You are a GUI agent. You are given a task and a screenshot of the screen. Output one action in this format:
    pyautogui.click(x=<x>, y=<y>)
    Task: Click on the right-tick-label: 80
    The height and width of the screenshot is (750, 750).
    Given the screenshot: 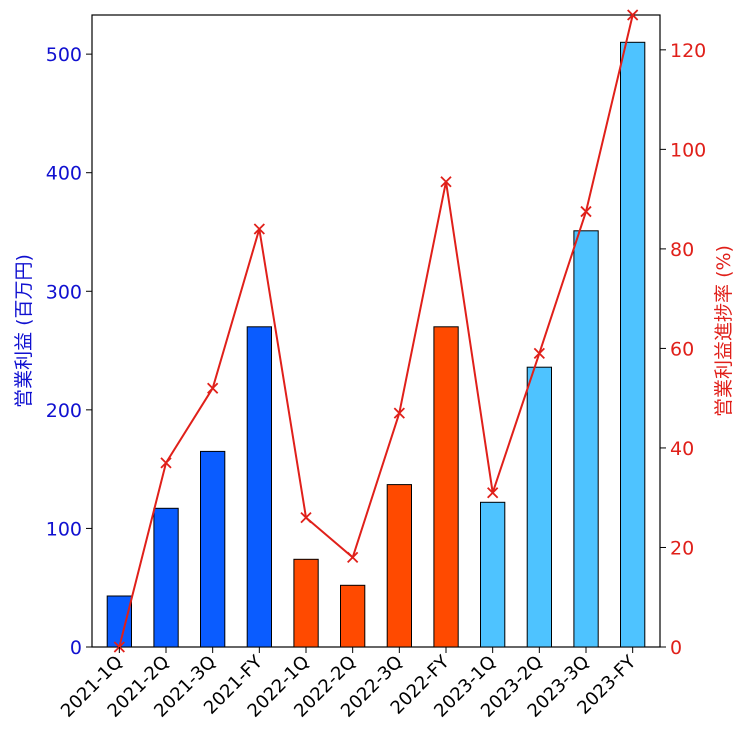 What is the action you would take?
    pyautogui.click(x=682, y=250)
    